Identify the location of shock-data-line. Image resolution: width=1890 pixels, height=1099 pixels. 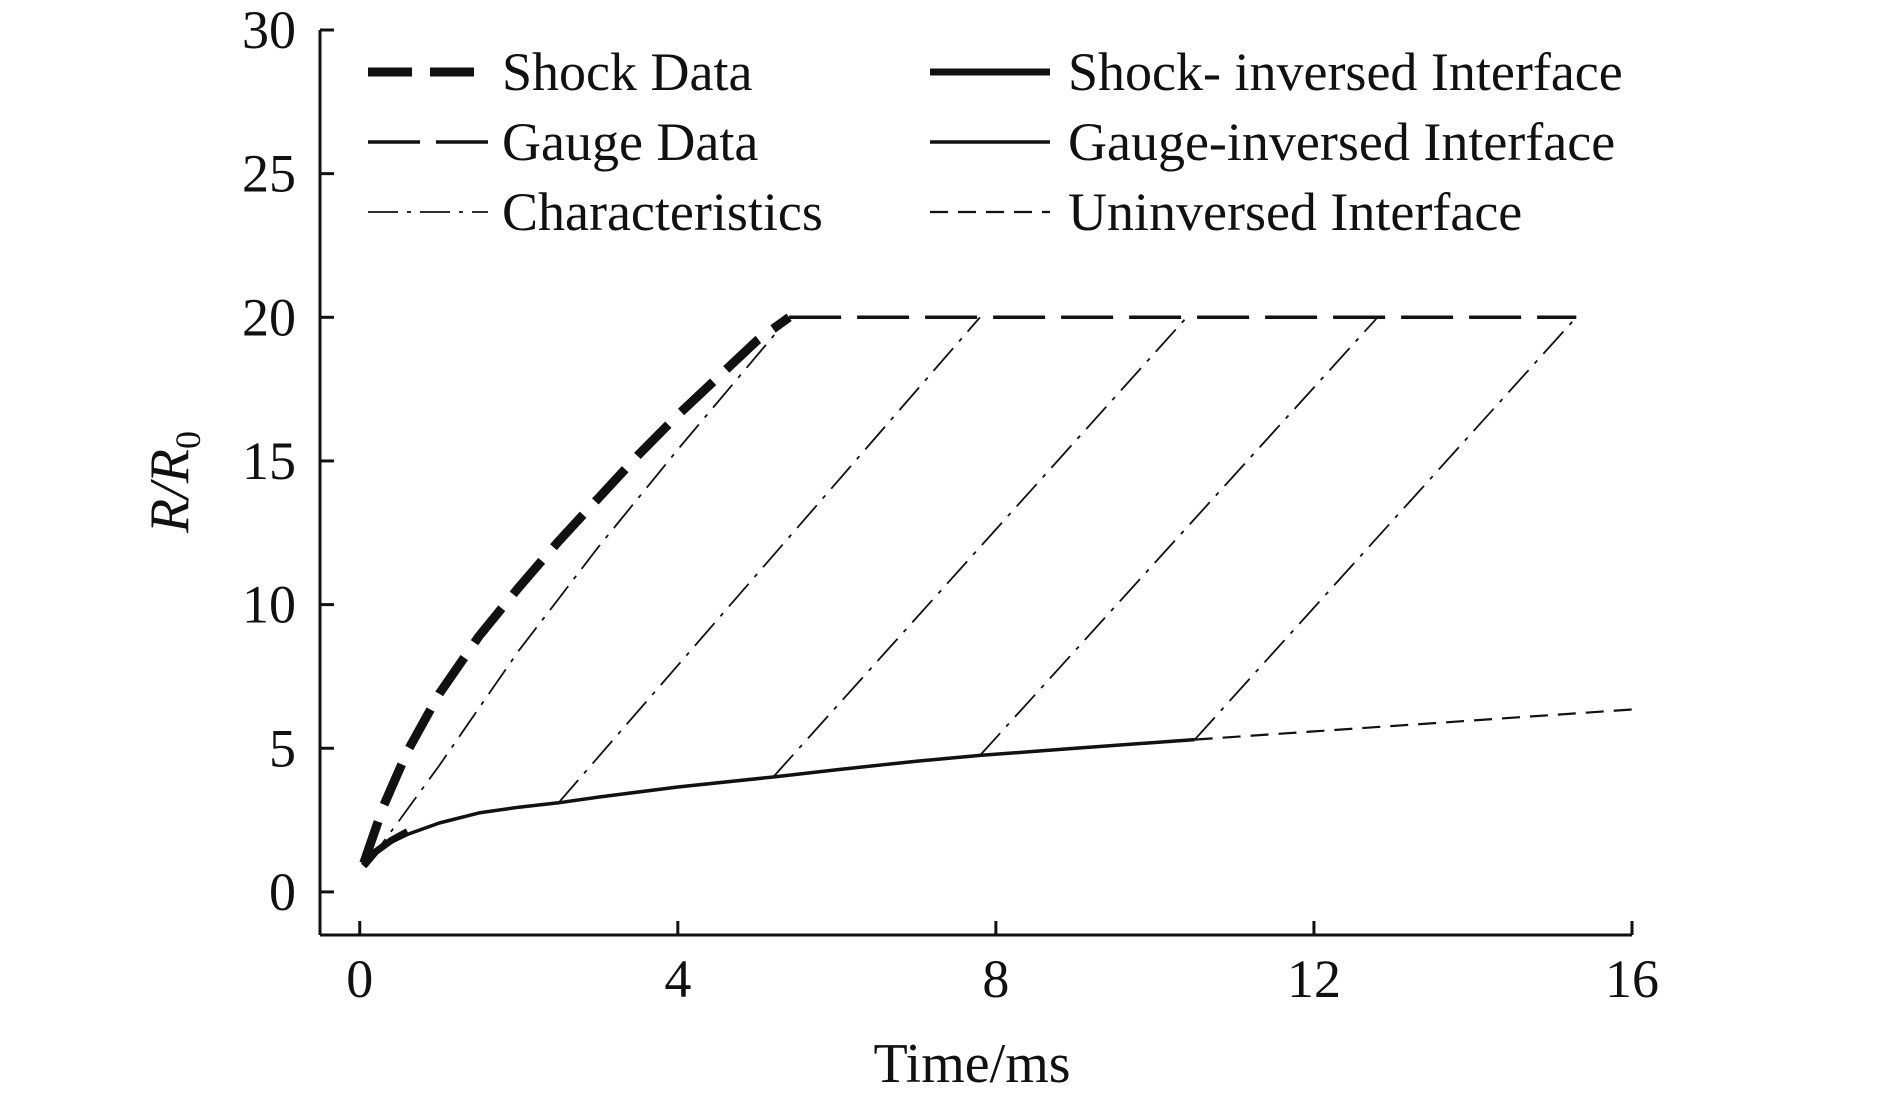
(575, 589).